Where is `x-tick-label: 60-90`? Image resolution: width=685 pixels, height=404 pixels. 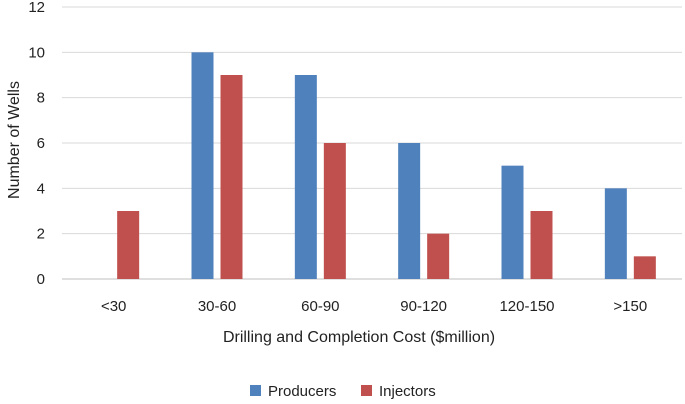
x-tick-label: 60-90 is located at coordinates (320, 306).